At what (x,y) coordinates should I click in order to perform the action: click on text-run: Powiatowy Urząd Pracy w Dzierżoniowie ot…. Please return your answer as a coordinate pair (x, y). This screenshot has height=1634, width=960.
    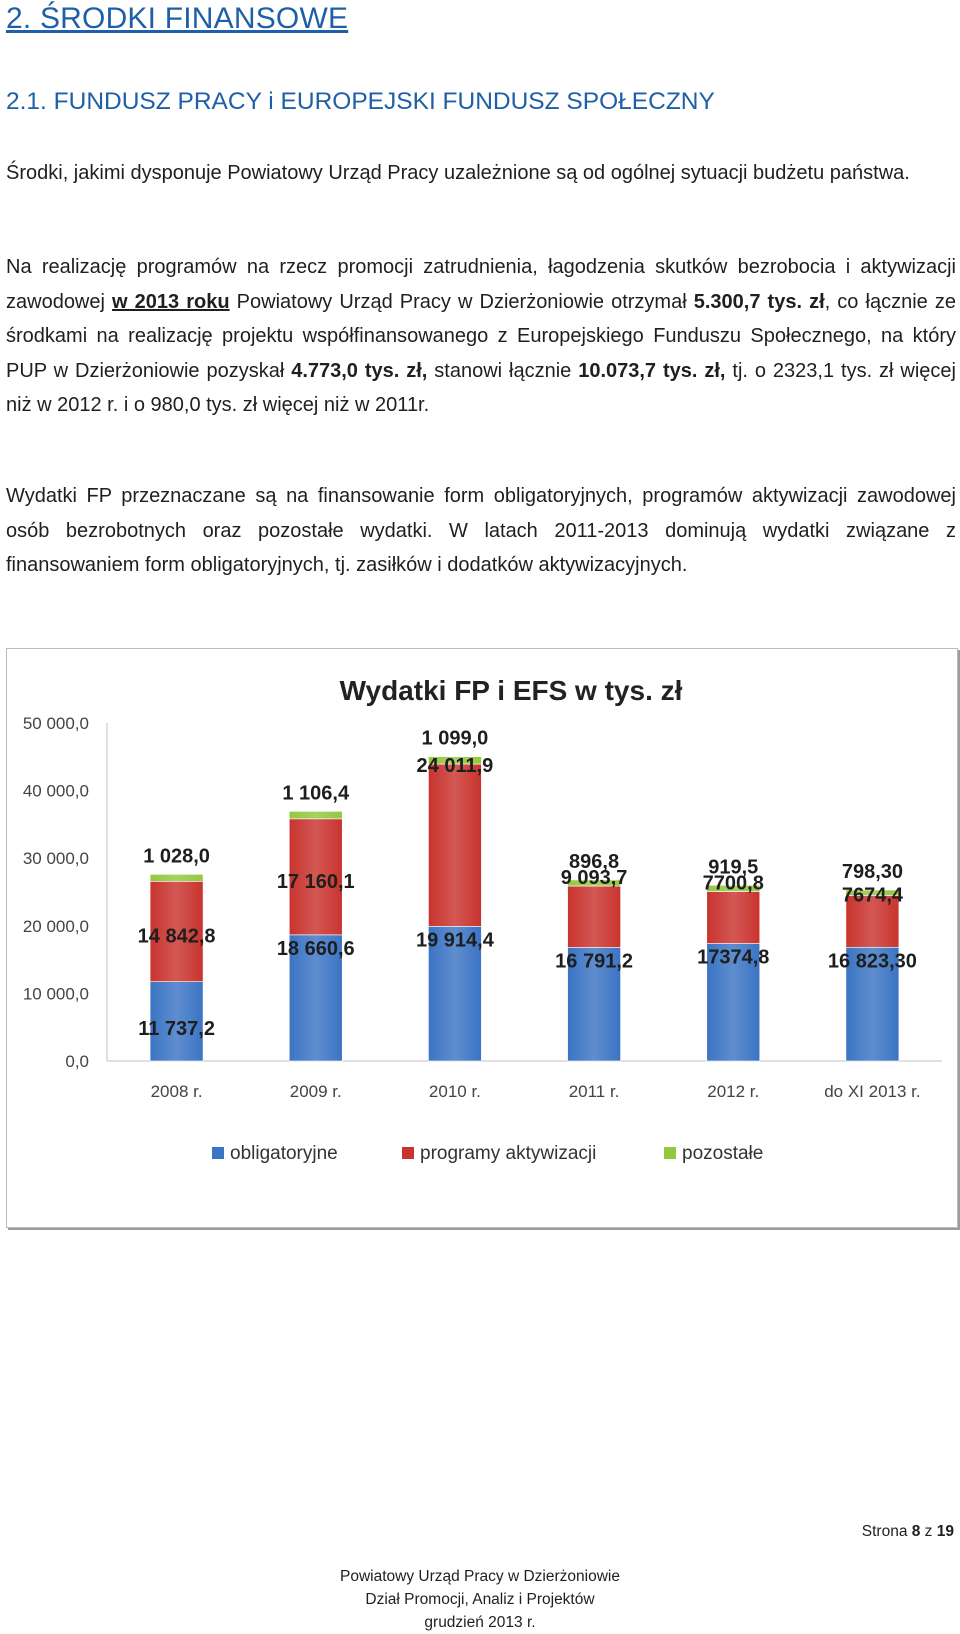
    Looking at the image, I should click on (461, 301).